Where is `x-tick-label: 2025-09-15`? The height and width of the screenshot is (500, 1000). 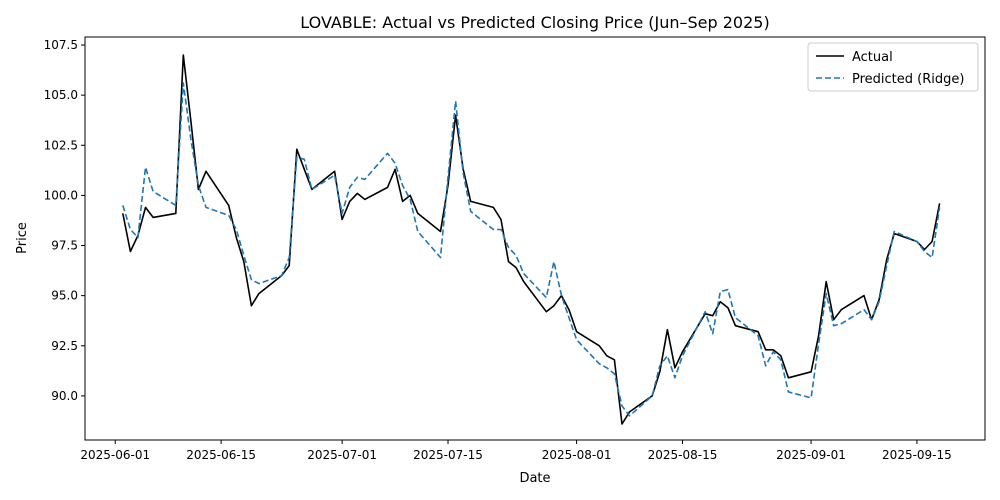
x-tick-label: 2025-09-15 is located at coordinates (917, 455).